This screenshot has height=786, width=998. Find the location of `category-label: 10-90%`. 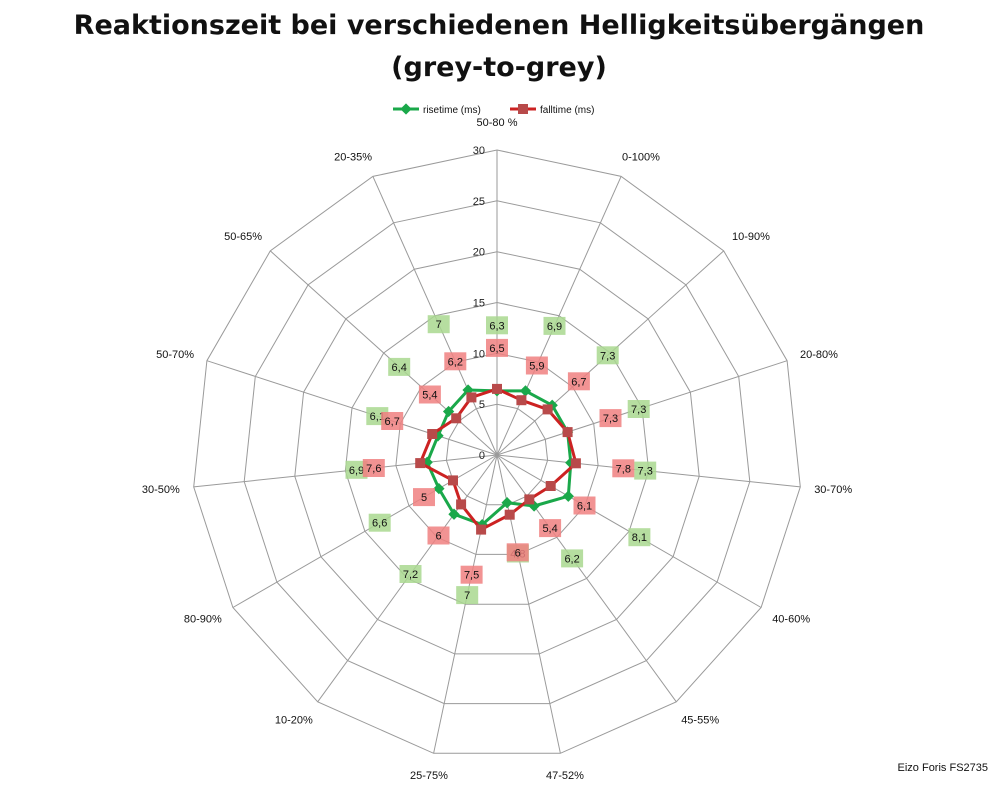

category-label: 10-90% is located at coordinates (751, 237).